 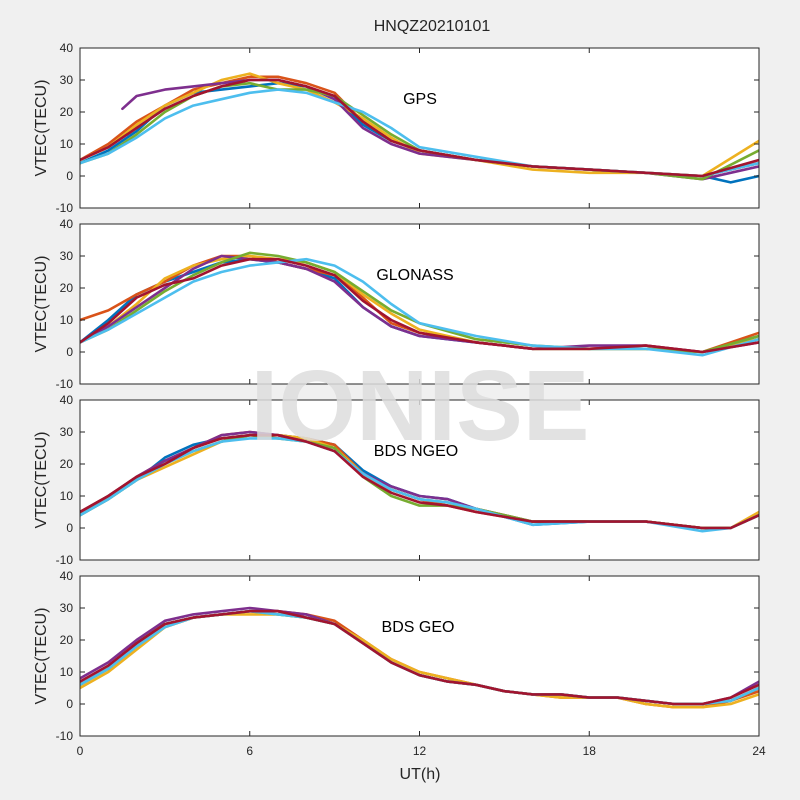 I want to click on panel-label: GLONASS, so click(x=414, y=275).